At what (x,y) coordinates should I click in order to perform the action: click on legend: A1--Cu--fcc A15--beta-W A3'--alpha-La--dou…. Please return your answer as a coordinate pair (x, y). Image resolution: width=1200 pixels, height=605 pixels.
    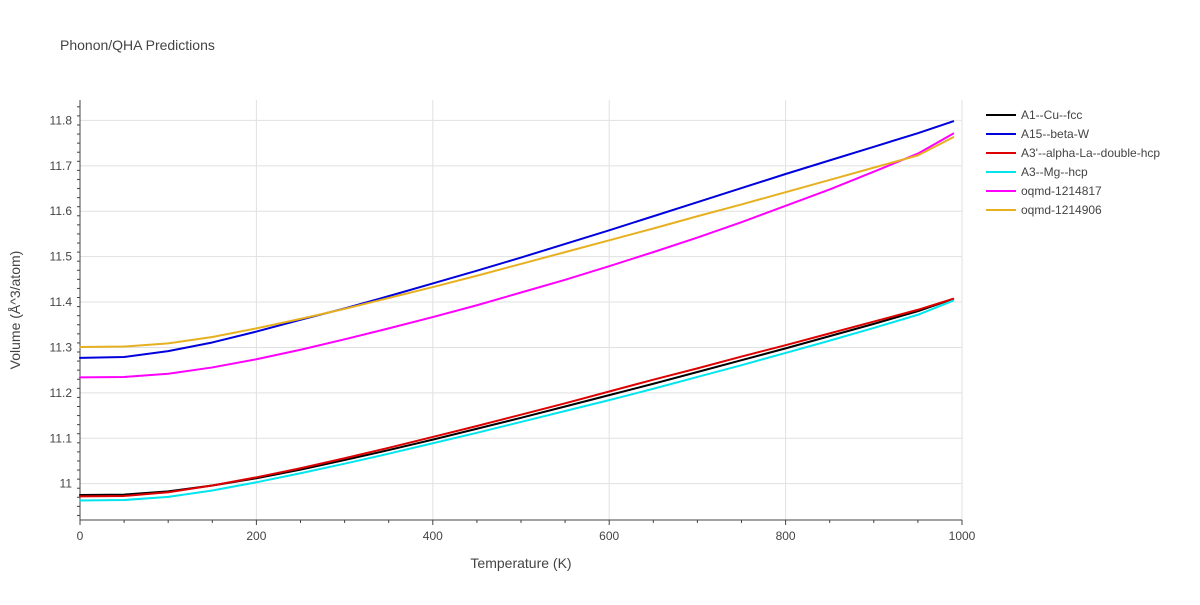
    Looking at the image, I should click on (1073, 162).